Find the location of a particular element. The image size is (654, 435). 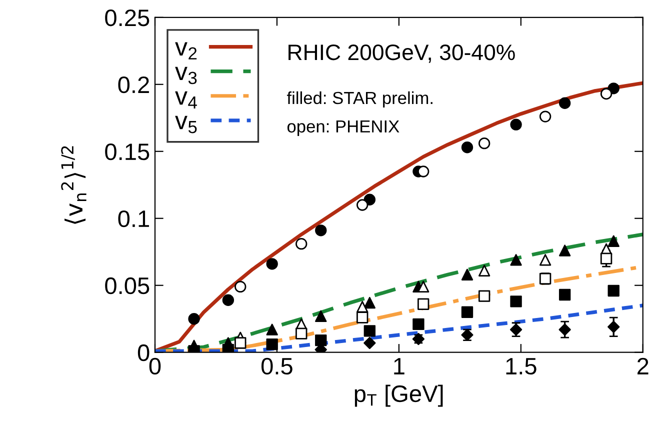

y-tick-label: 0.25 is located at coordinates (127, 17).